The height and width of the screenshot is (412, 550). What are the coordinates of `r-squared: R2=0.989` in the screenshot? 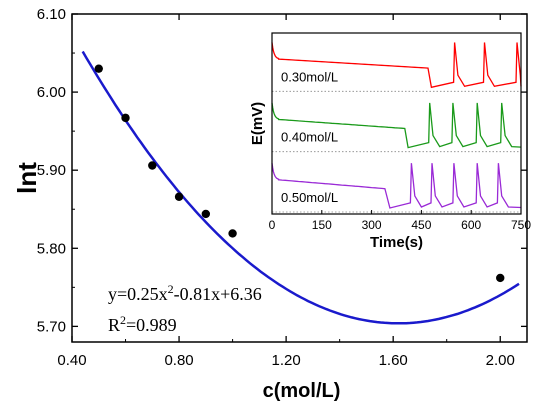 It's located at (142, 324).